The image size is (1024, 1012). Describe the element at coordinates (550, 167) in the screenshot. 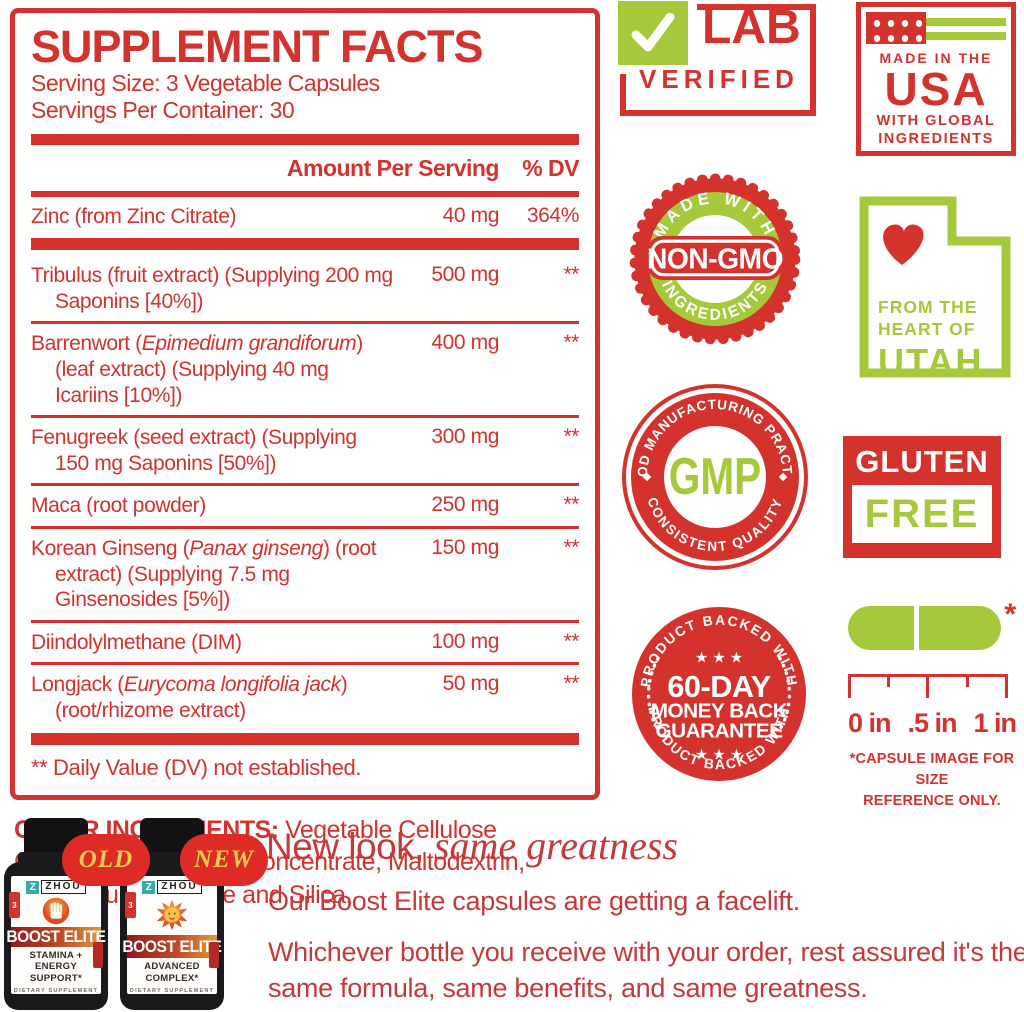

I see `column-header-dv: % DV` at that location.